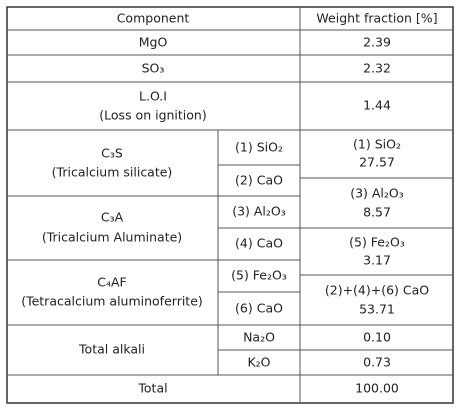 Image resolution: width=465 pixels, height=418 pixels. Describe the element at coordinates (112, 217) in the screenshot. I see `phase: C₃A` at that location.